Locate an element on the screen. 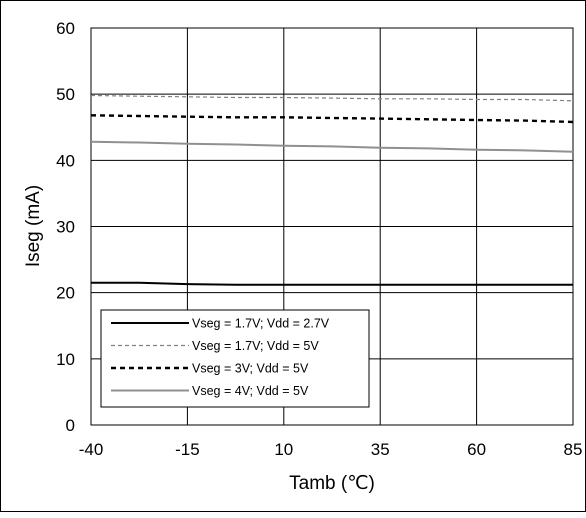 The image size is (586, 518). y-tick-label: 60 is located at coordinates (65, 28).